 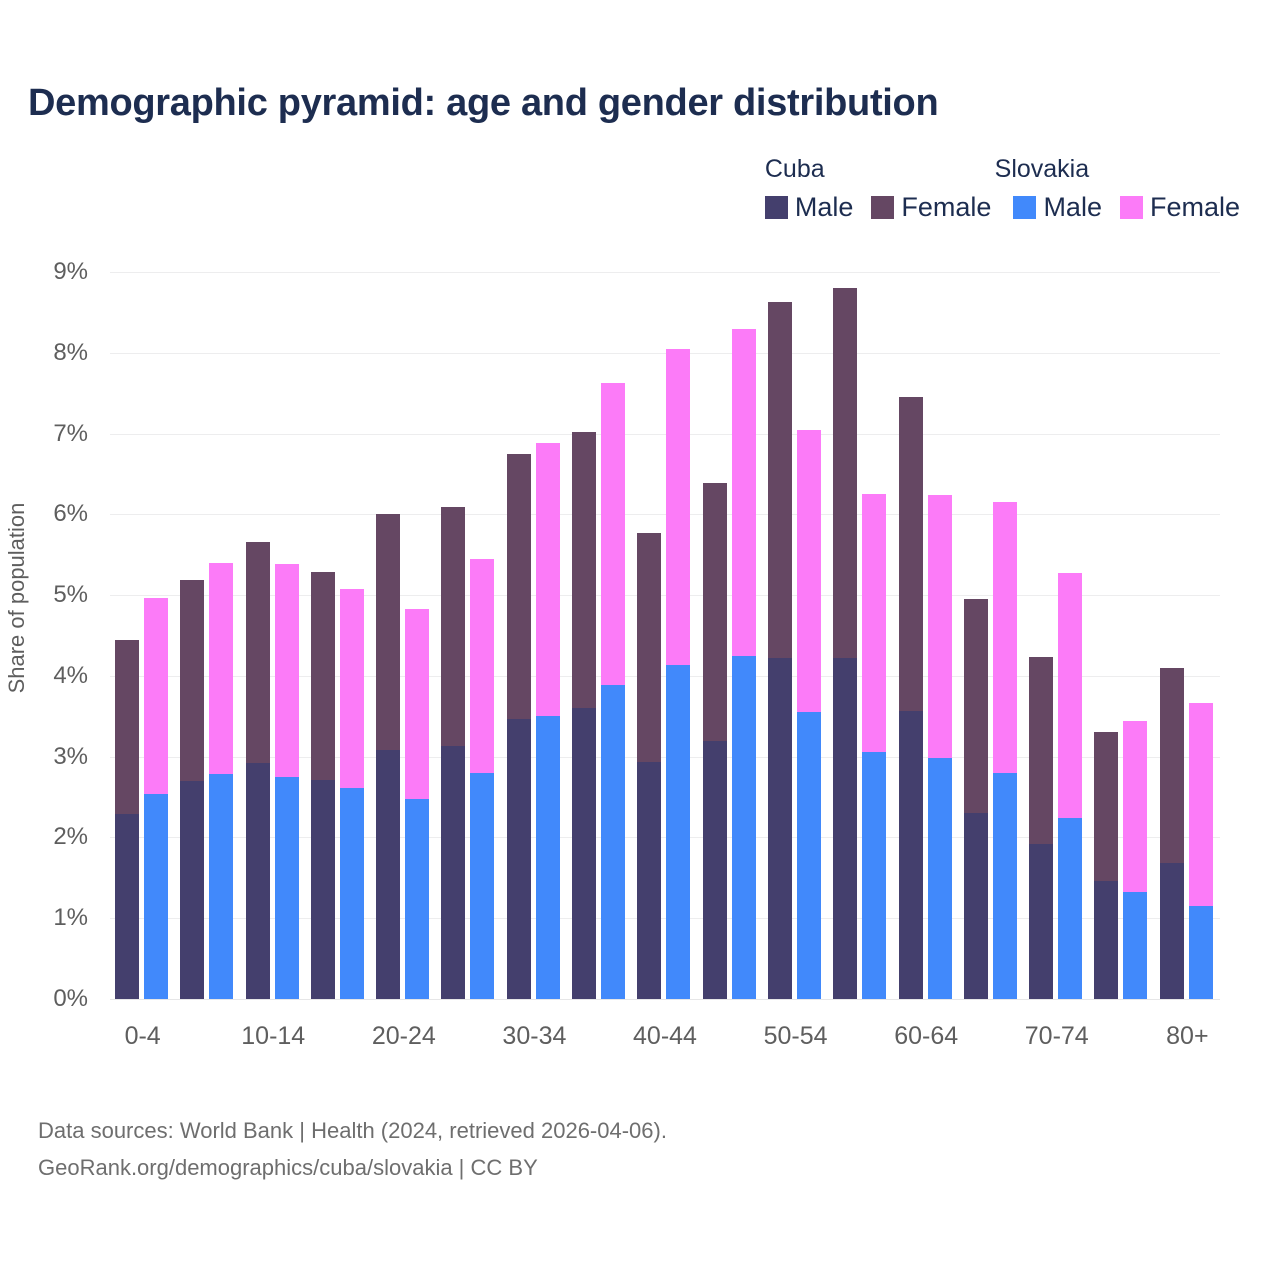 What do you see at coordinates (1179, 207) in the screenshot?
I see `legend-item-slovakia-female: Female` at bounding box center [1179, 207].